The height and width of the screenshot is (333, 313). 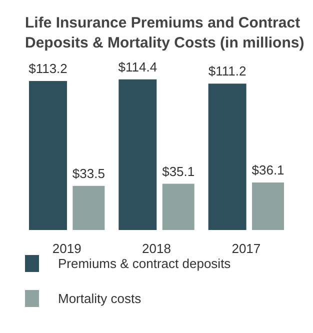 I want to click on x-tick-label: 2017, so click(x=246, y=248).